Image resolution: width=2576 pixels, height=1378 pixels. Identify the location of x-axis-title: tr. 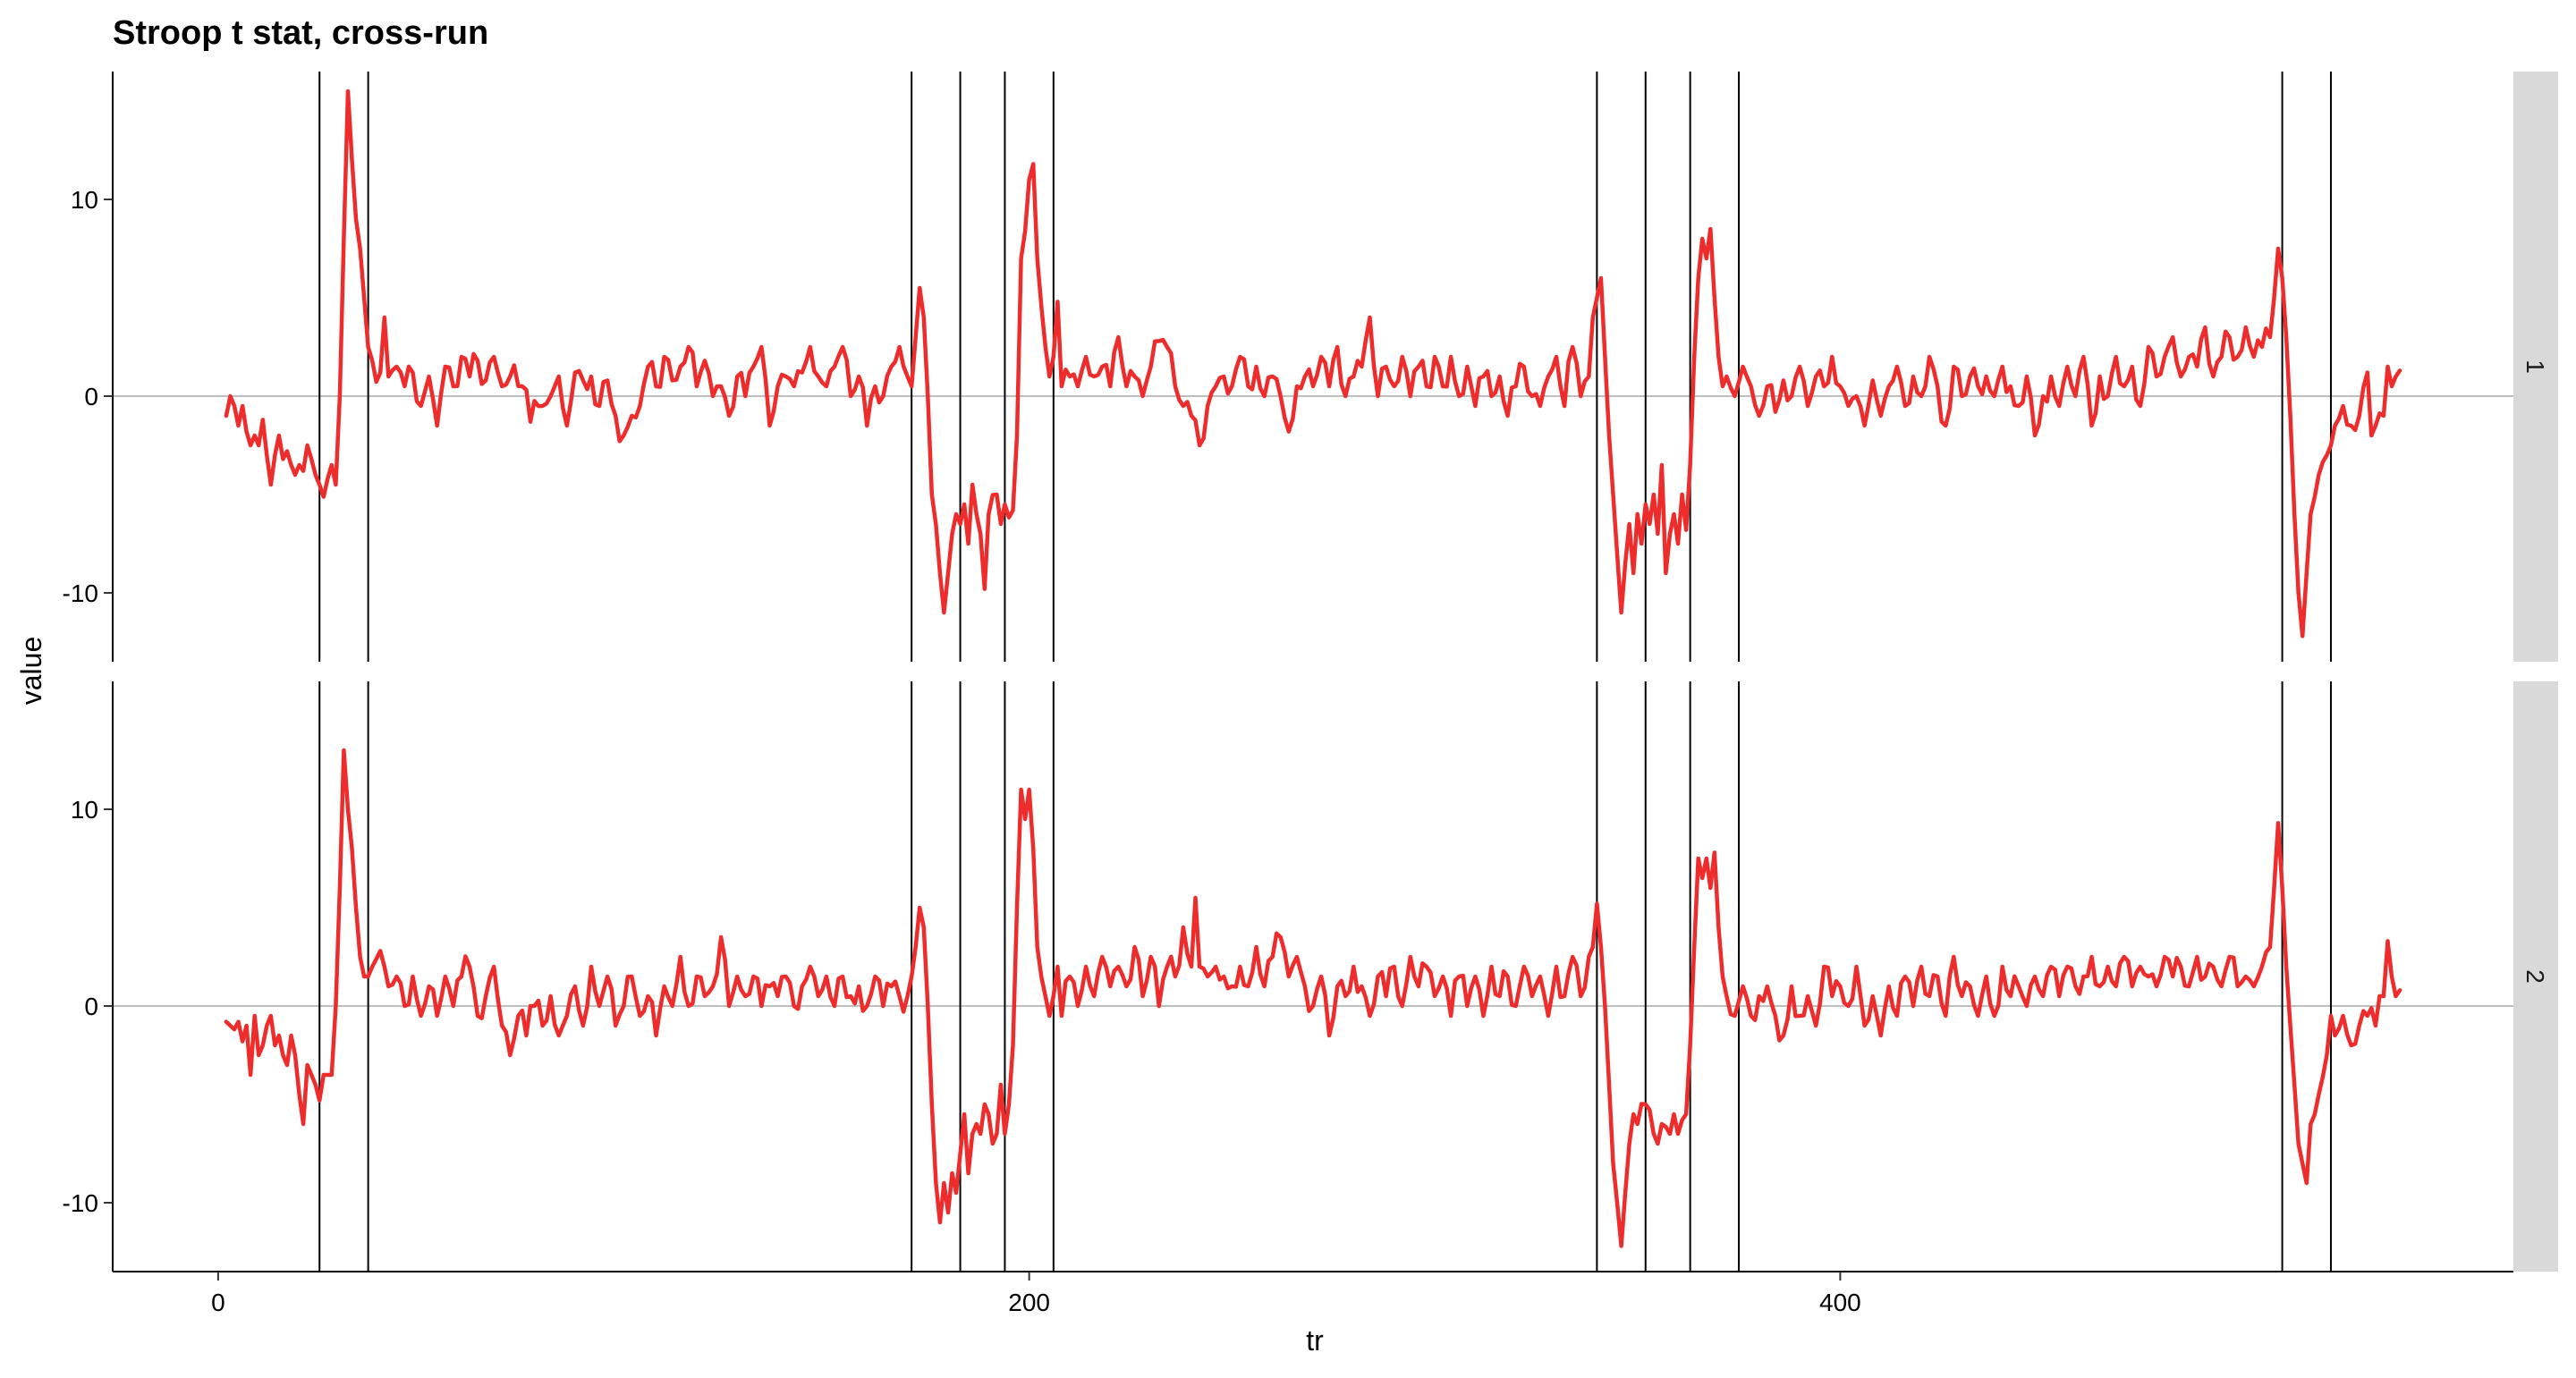
(1315, 1340).